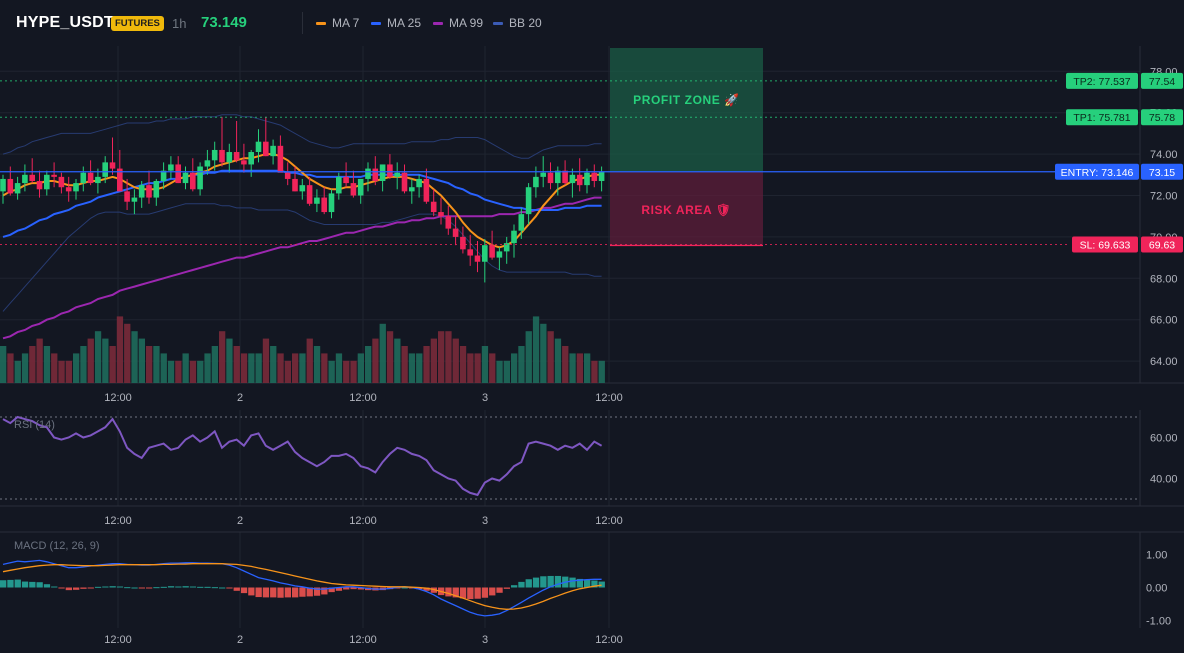 This screenshot has height=653, width=1184. What do you see at coordinates (1097, 171) in the screenshot?
I see `entry-tag` at bounding box center [1097, 171].